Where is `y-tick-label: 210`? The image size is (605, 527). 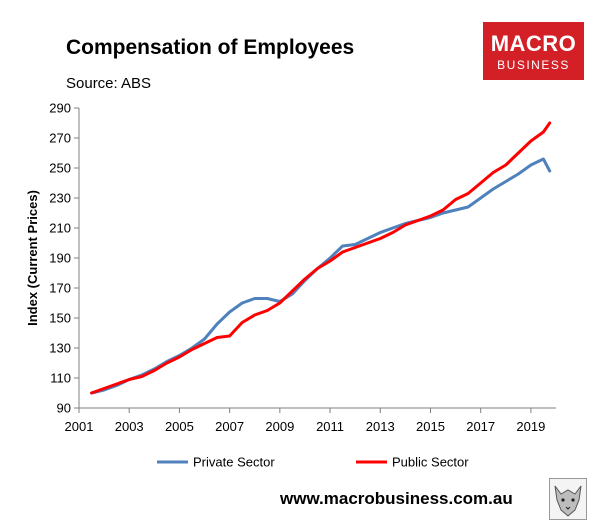 y-tick-label: 210 is located at coordinates (60, 228).